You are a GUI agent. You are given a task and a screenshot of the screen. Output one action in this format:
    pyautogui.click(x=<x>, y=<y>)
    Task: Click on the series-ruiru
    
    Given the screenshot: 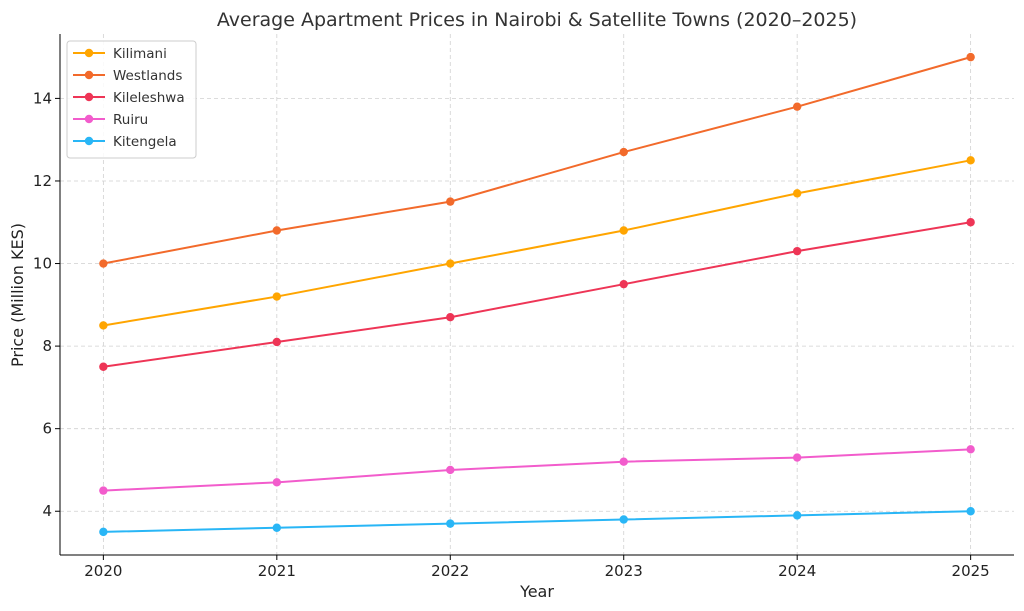 What is the action you would take?
    pyautogui.click(x=537, y=470)
    